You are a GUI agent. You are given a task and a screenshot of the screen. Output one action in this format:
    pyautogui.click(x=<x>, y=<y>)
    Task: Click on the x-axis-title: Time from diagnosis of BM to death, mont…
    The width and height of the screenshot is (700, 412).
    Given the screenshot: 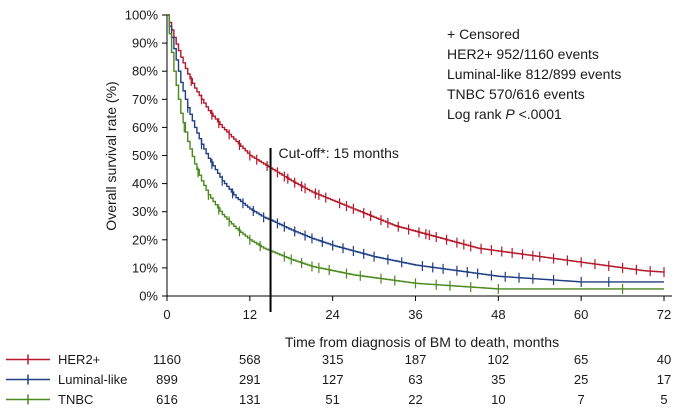 What is the action you would take?
    pyautogui.click(x=422, y=342)
    